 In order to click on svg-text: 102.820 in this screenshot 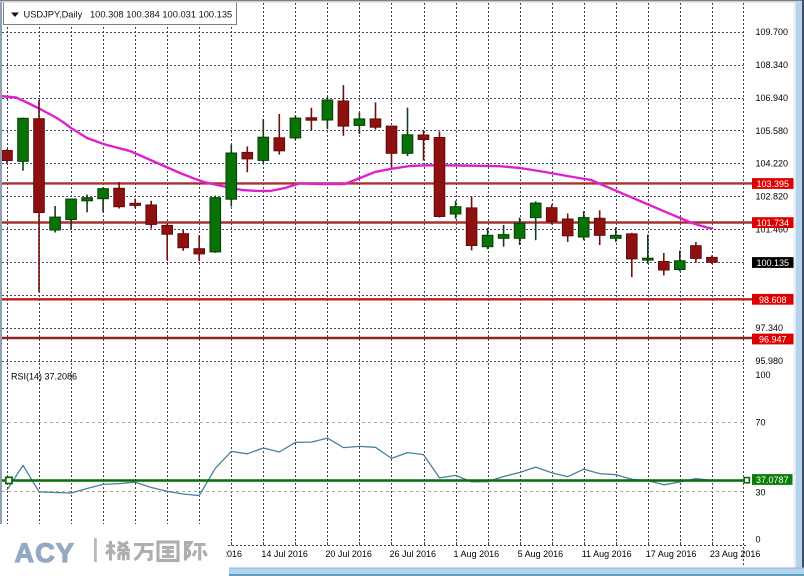, I will do `click(772, 197)`.